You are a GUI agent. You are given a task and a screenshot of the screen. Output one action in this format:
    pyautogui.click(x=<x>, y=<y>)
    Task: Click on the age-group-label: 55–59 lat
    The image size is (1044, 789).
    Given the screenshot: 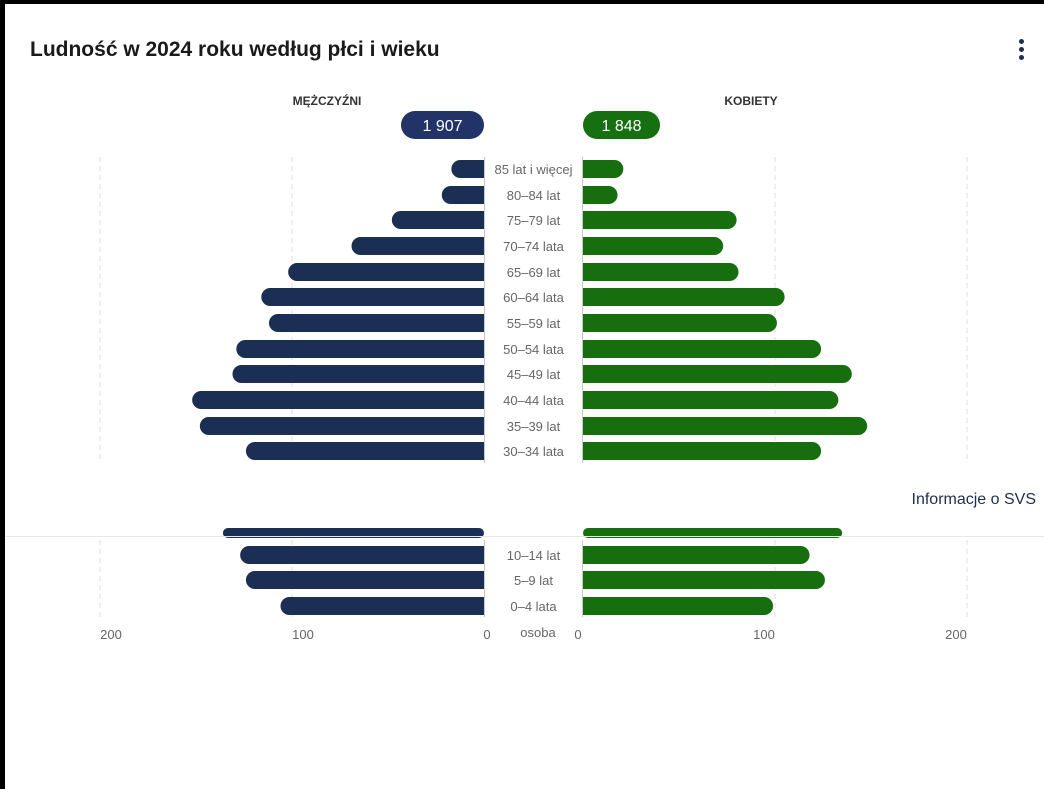 What is the action you would take?
    pyautogui.click(x=534, y=323)
    